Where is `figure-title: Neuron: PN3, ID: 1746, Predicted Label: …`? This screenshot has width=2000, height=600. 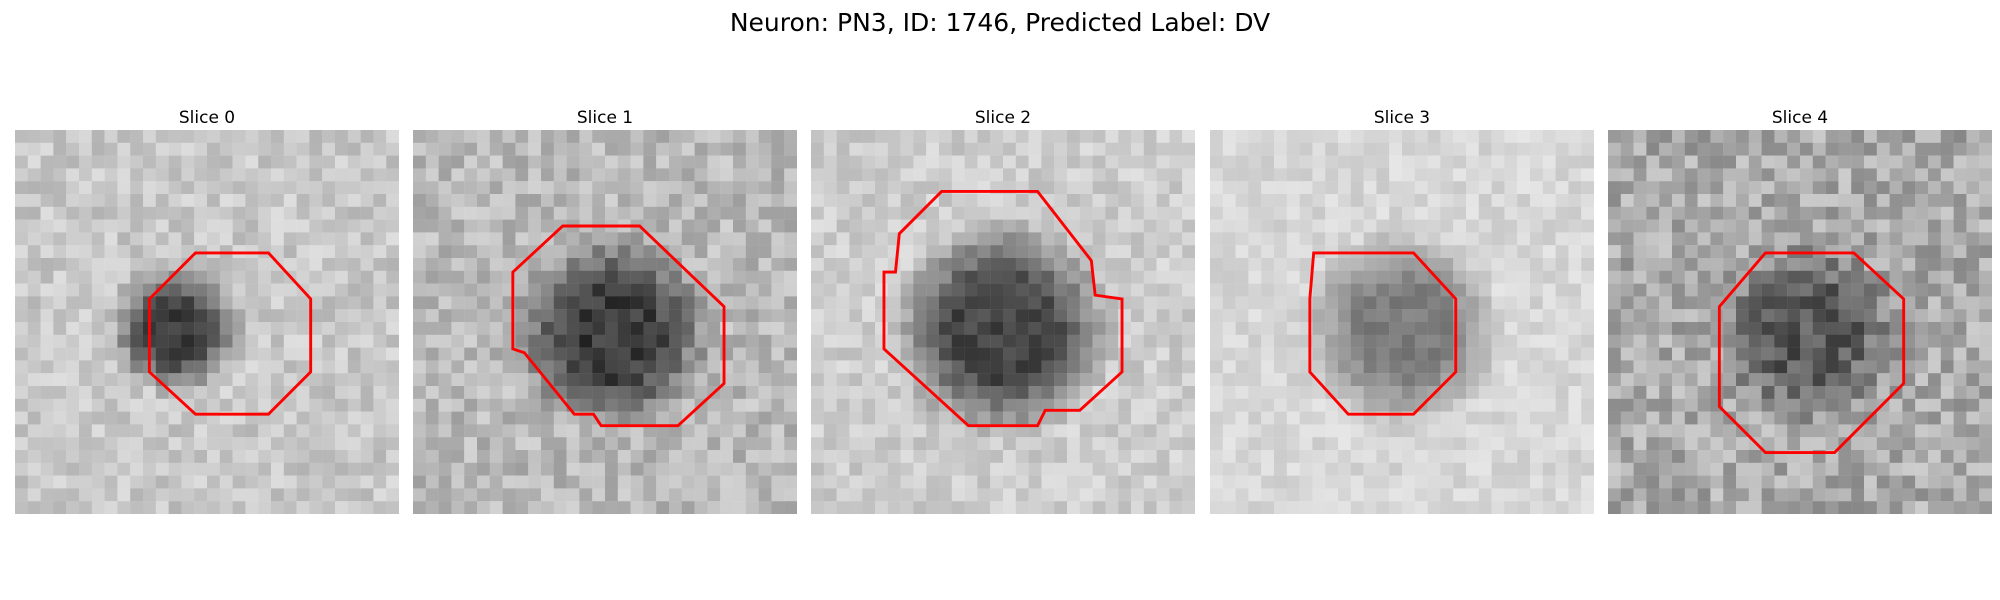 figure-title: Neuron: PN3, ID: 1746, Predicted Label: … is located at coordinates (1000, 22).